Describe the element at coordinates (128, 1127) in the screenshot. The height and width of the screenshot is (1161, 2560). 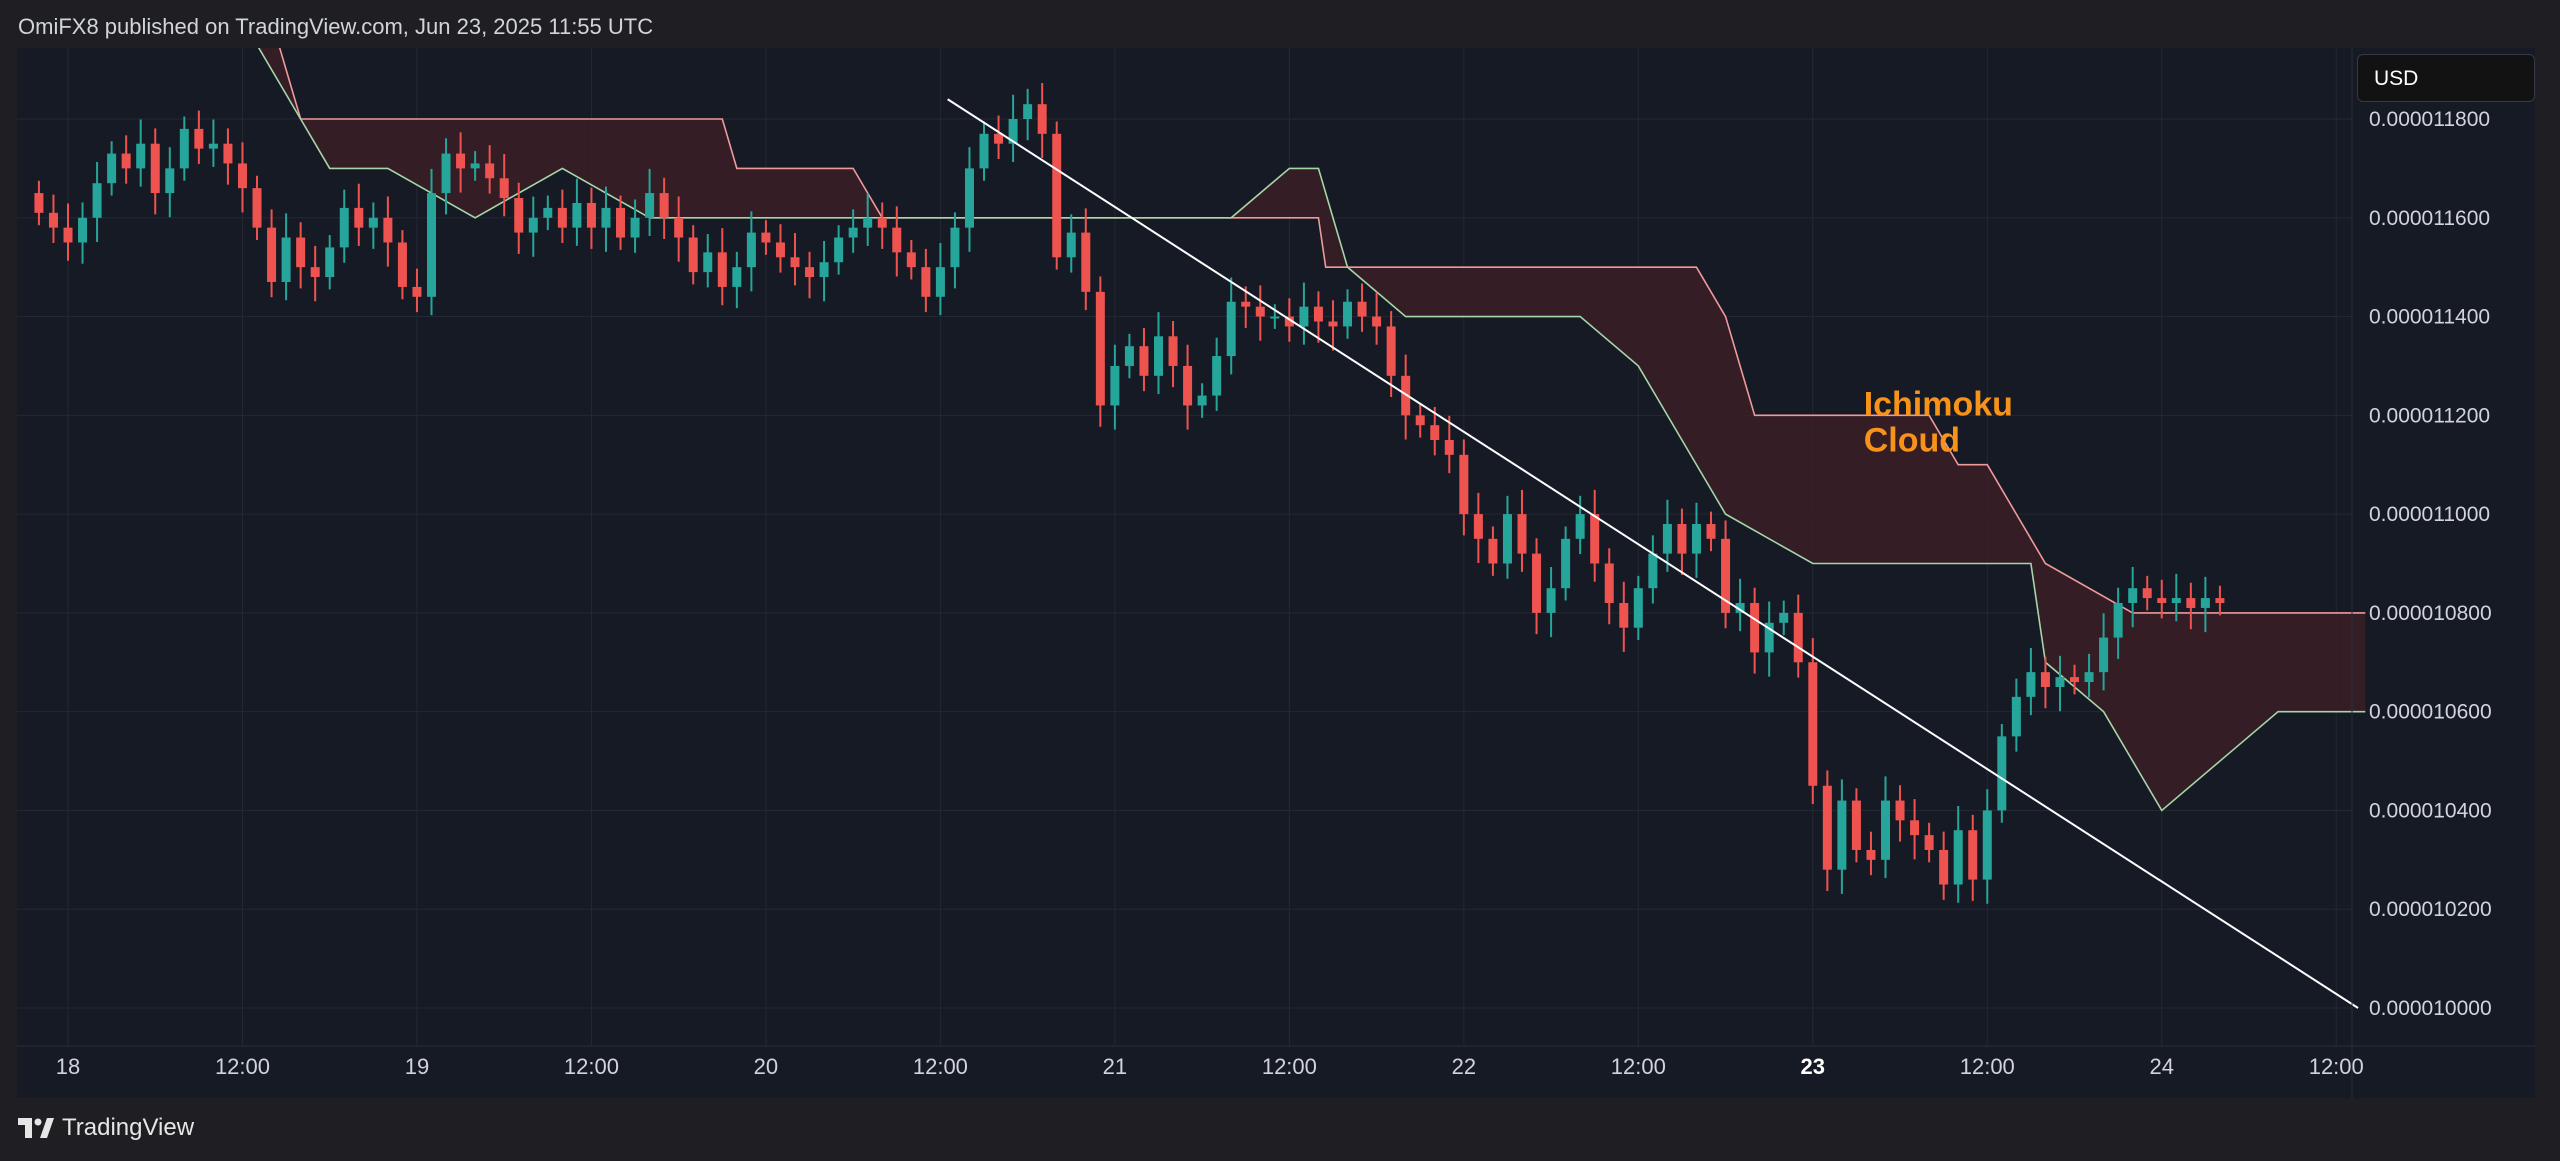
I see `brand-name: TradingView` at that location.